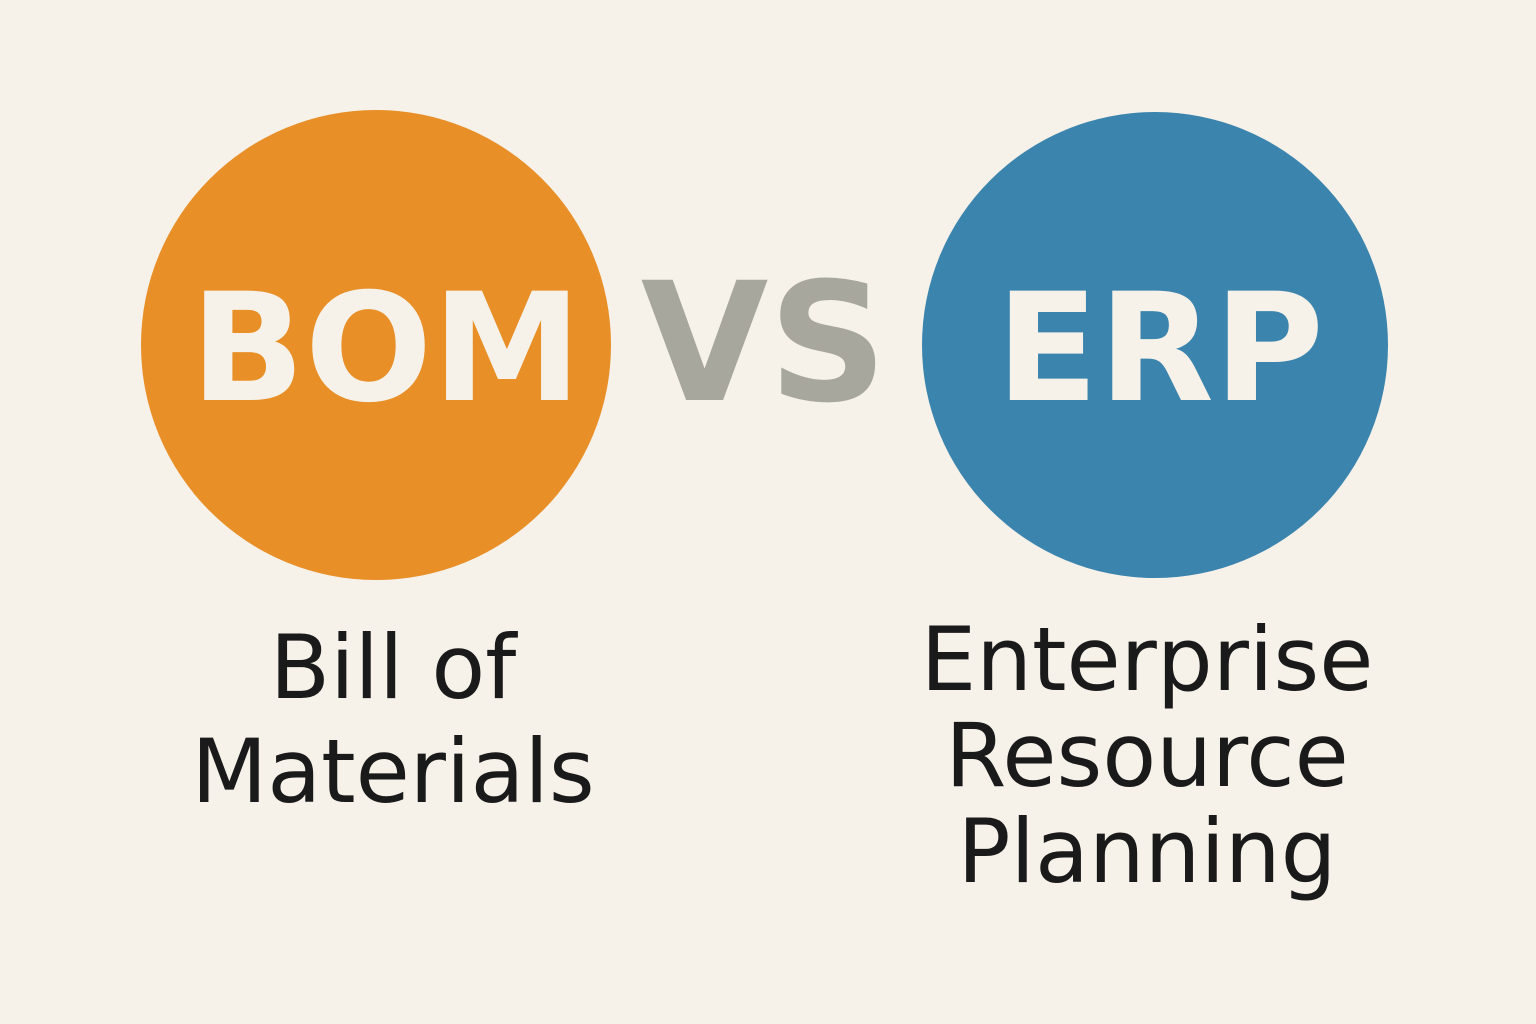 The width and height of the screenshot is (1536, 1024). What do you see at coordinates (1147, 755) in the screenshot?
I see `caption-line: Resource` at bounding box center [1147, 755].